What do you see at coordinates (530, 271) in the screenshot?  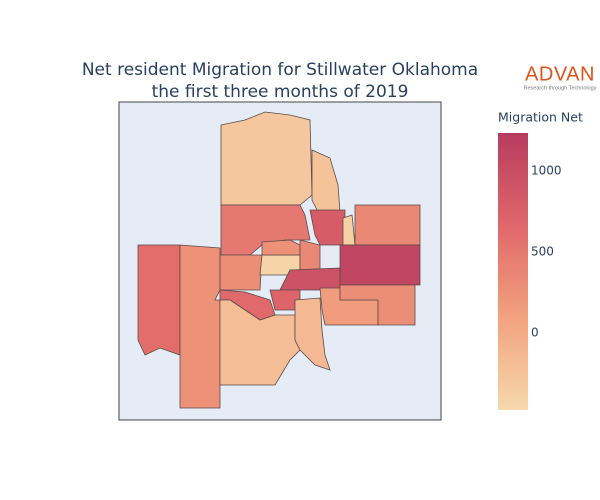 I see `colorbar-group: 0 500 1000` at bounding box center [530, 271].